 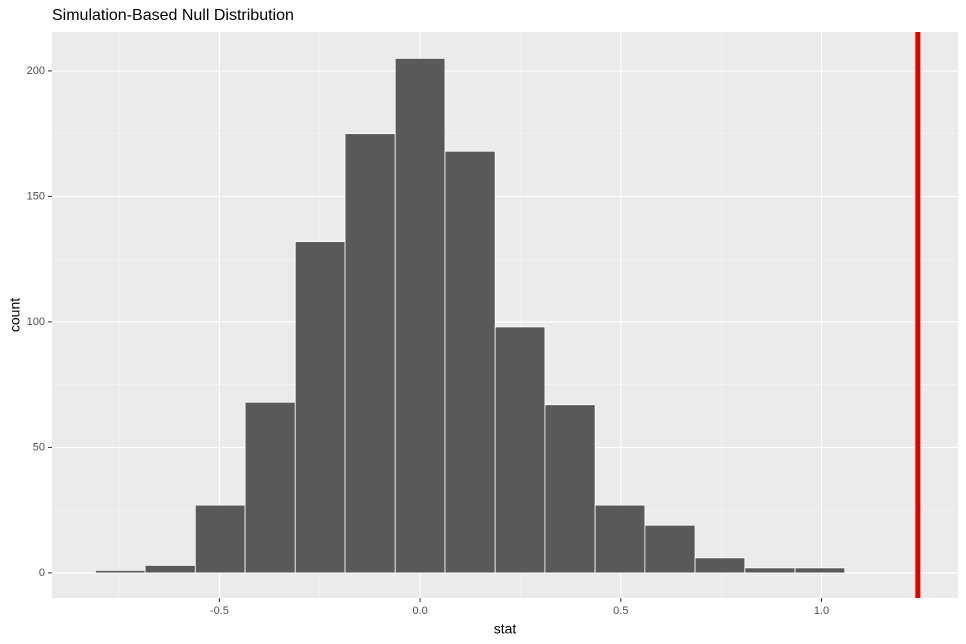 I want to click on y-tick-label: 200, so click(x=36, y=71).